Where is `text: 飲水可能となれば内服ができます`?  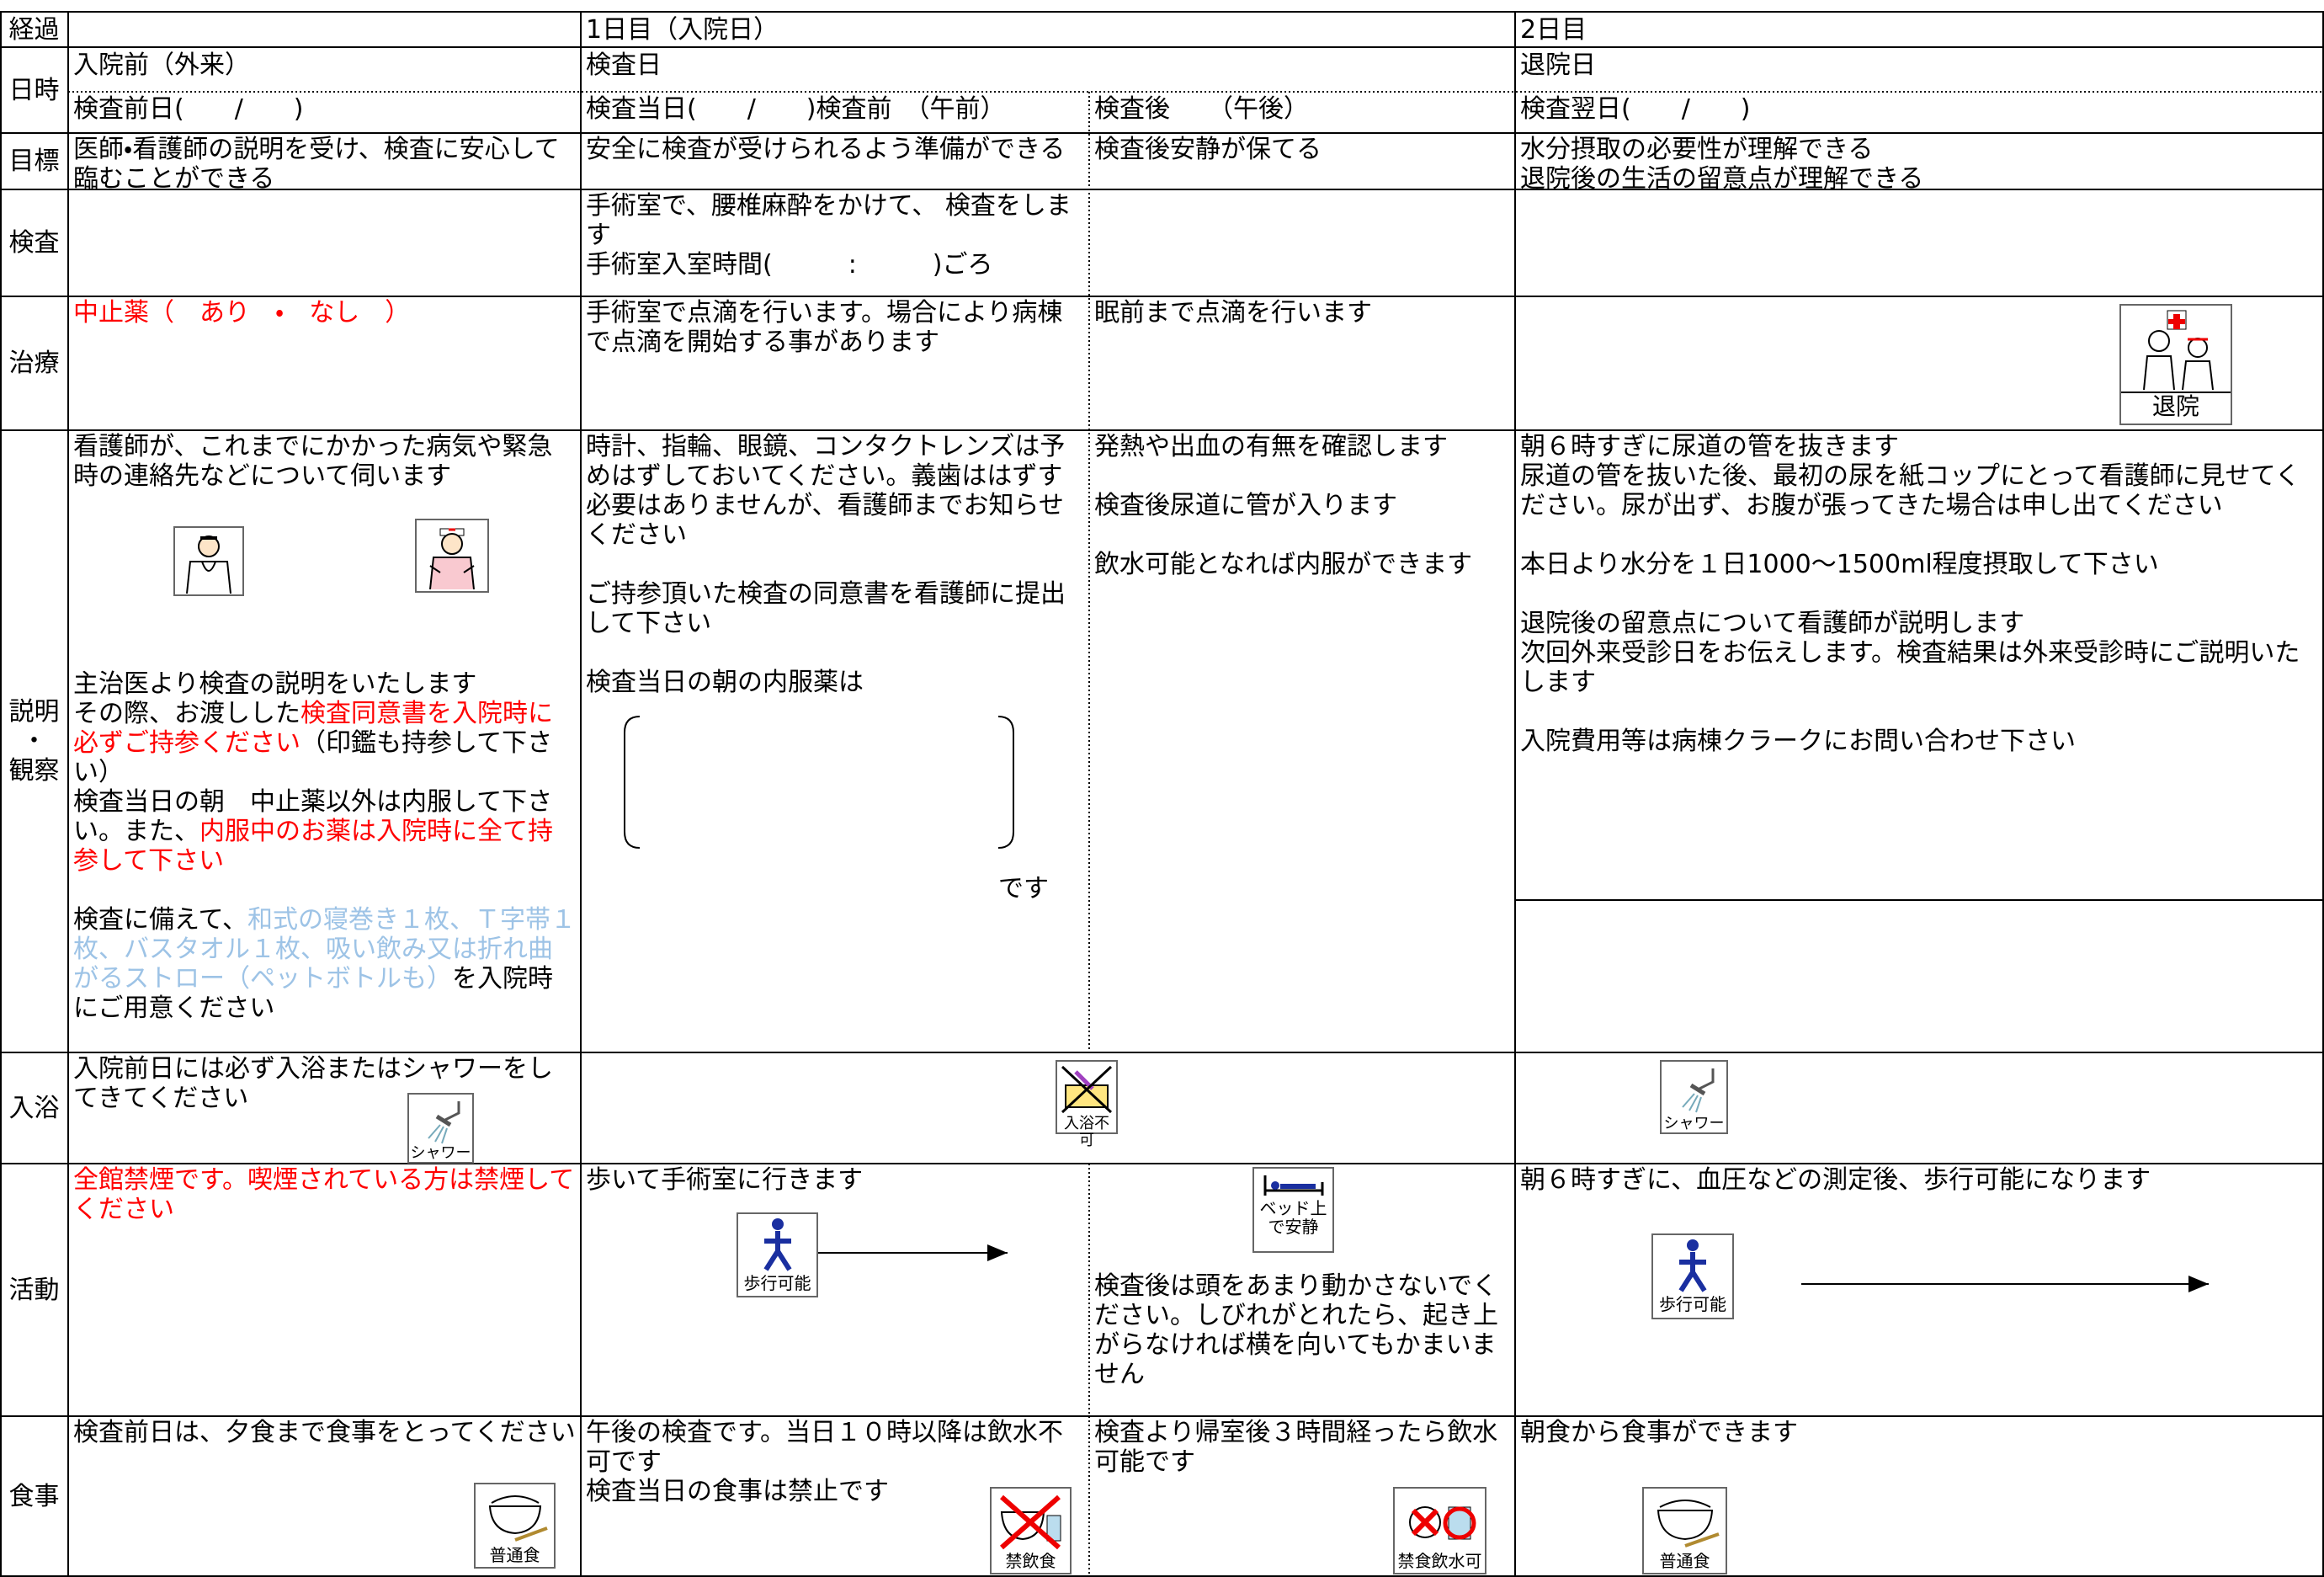 text: 飲水可能となれば内服ができます is located at coordinates (1284, 564).